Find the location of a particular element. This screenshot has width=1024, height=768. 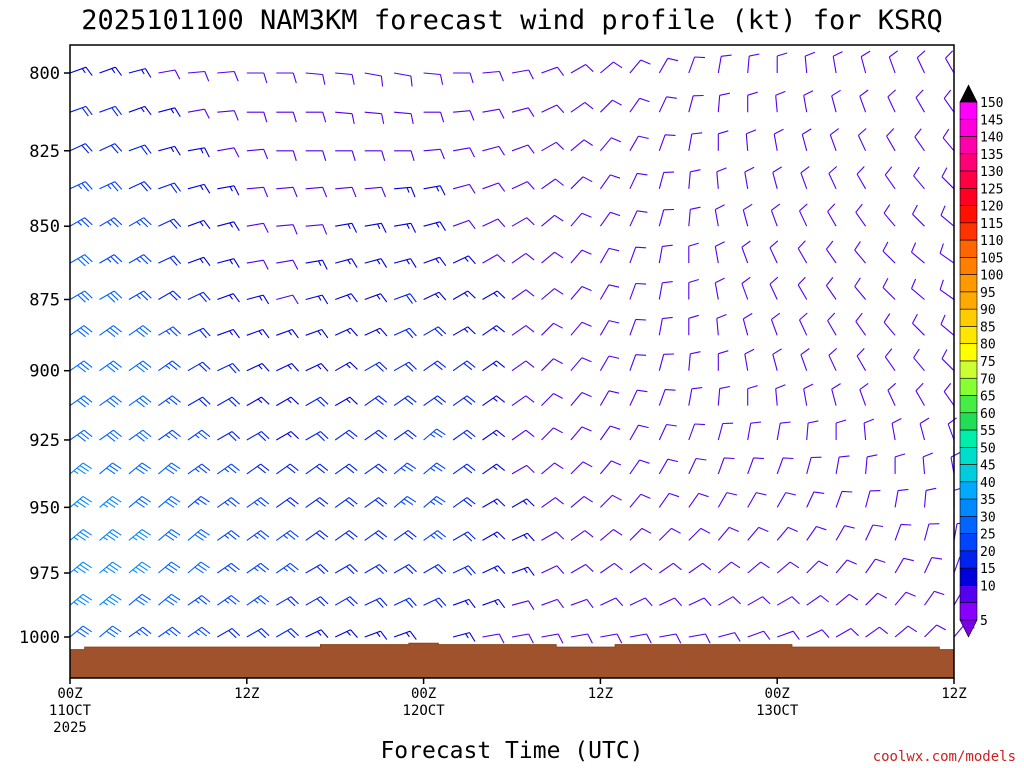

y-tick-label: 1000 is located at coordinates (39, 638).